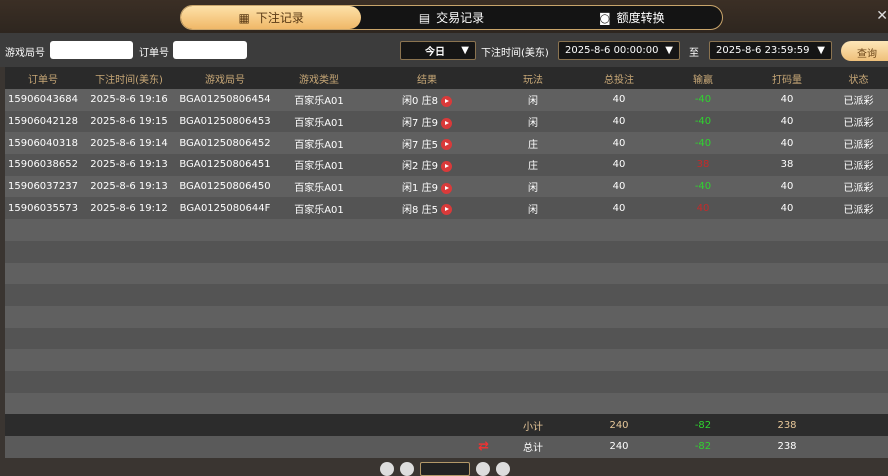 Image resolution: width=888 pixels, height=476 pixels. I want to click on cell-text: 已派彩, so click(858, 189).